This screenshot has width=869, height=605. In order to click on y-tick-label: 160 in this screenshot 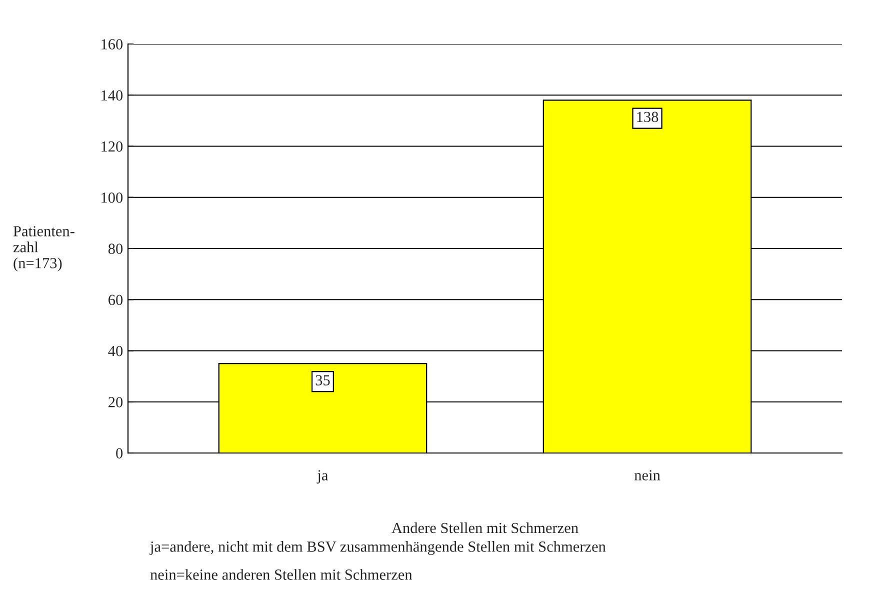, I will do `click(112, 44)`.